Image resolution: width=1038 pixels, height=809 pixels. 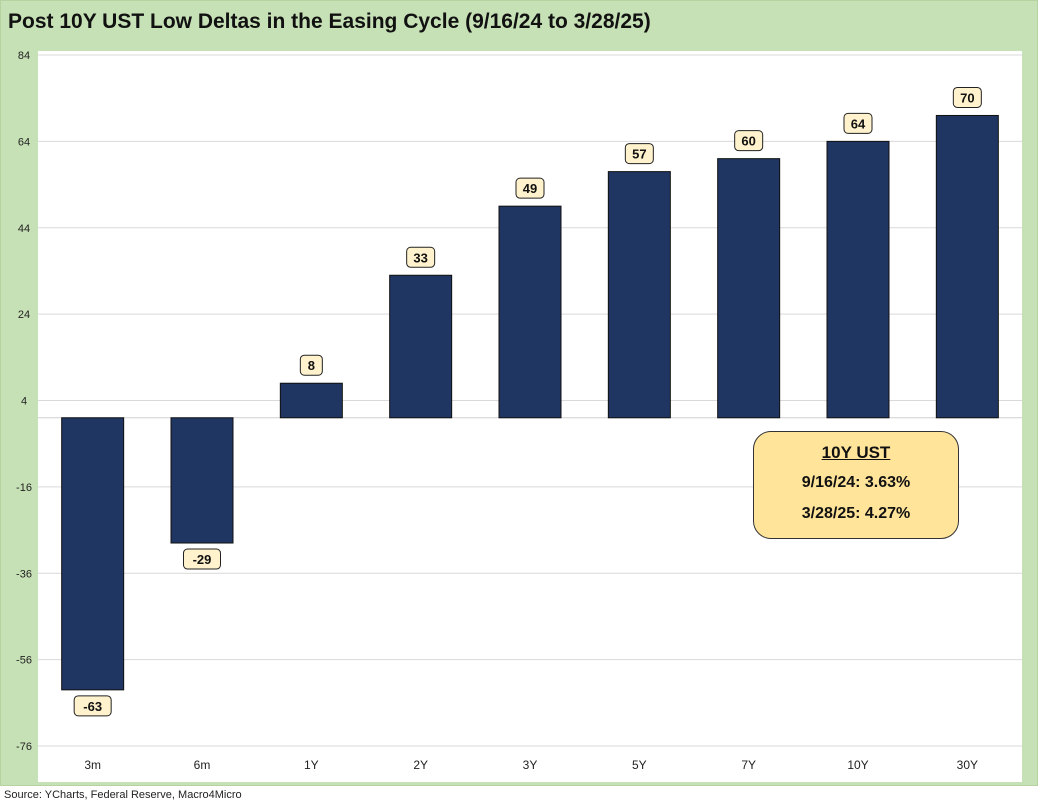 I want to click on y-tick-label: -56, so click(x=24, y=661).